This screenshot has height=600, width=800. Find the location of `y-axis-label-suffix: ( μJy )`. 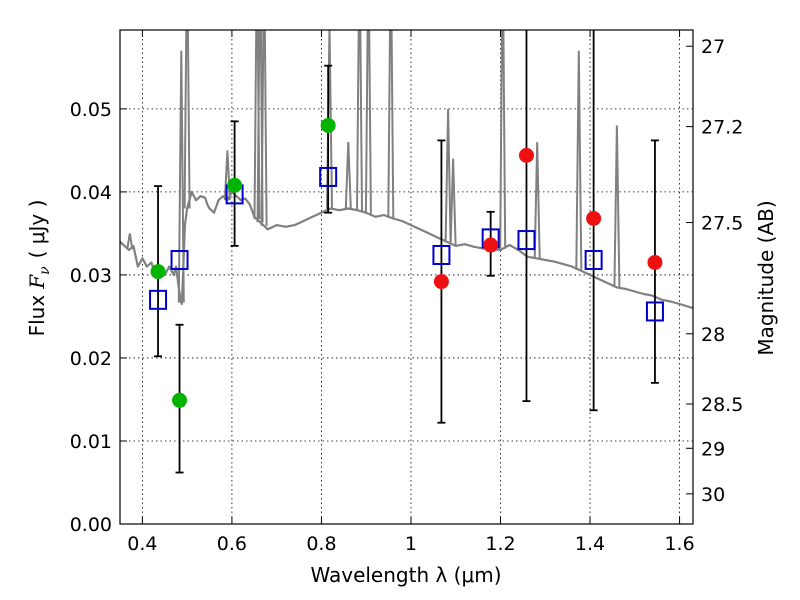

y-axis-label-suffix: ( μJy ) is located at coordinates (37, 229).